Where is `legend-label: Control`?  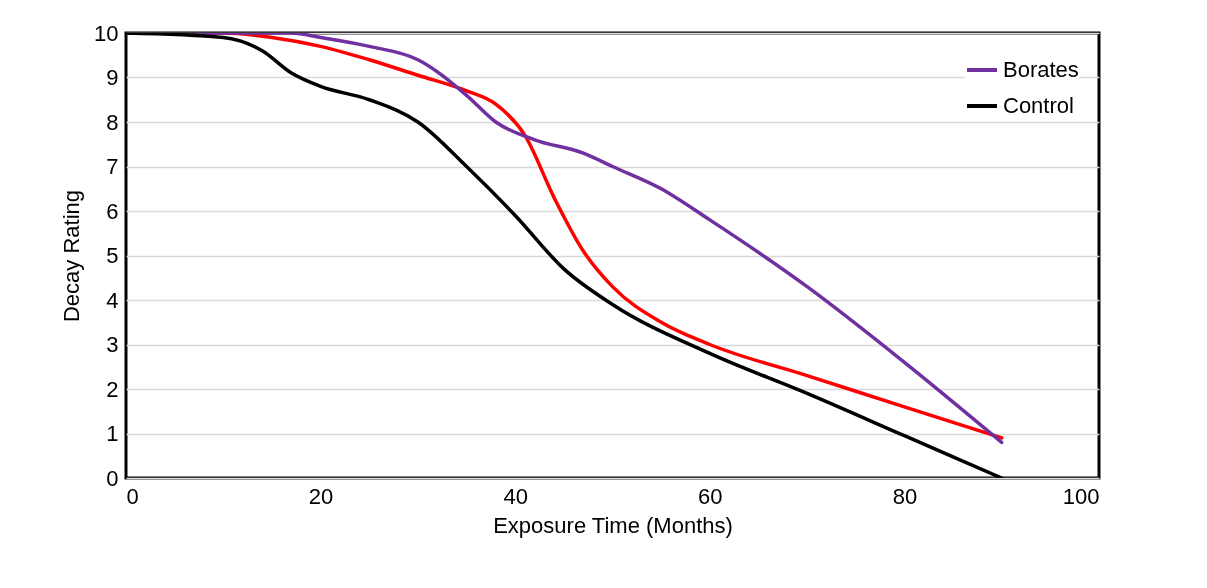
legend-label: Control is located at coordinates (1038, 105).